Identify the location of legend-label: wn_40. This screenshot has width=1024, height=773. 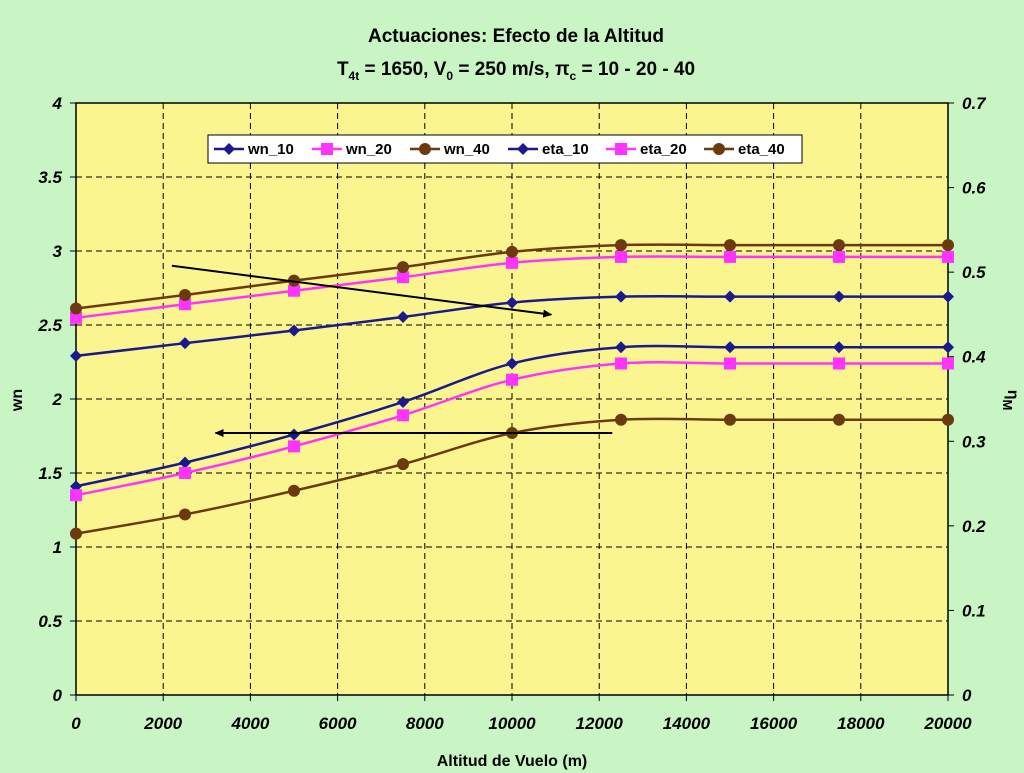
(466, 149).